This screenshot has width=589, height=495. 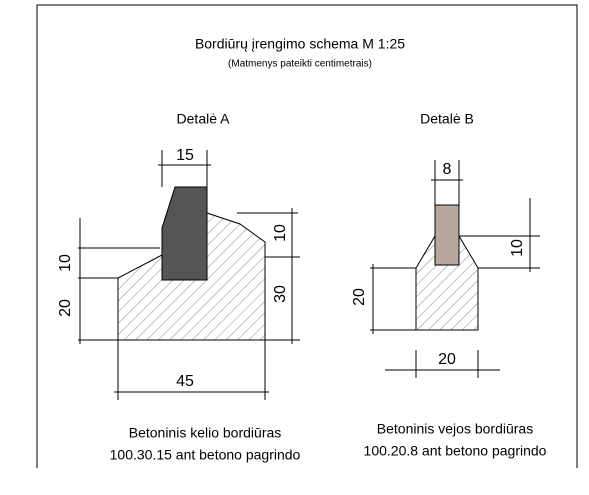 I want to click on dimension: 45, so click(x=185, y=381).